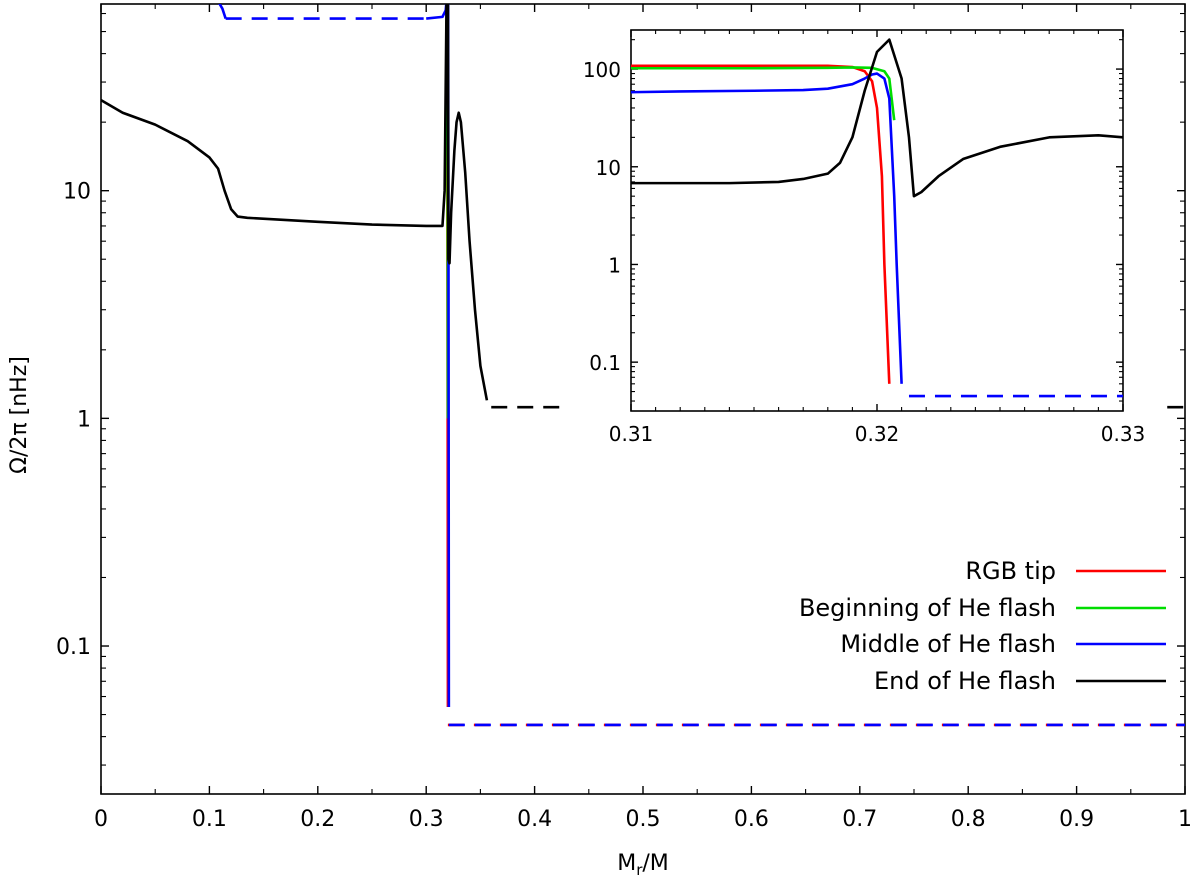 The width and height of the screenshot is (1200, 879). I want to click on inset-series-line-end-of-he-flash, so click(877, 118).